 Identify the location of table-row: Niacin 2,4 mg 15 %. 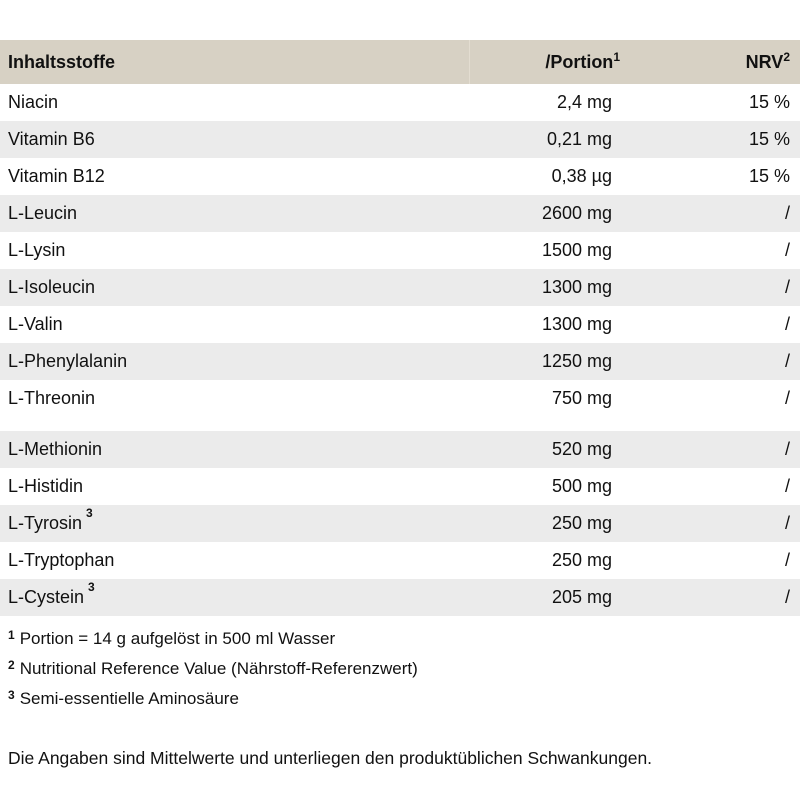
(400, 102).